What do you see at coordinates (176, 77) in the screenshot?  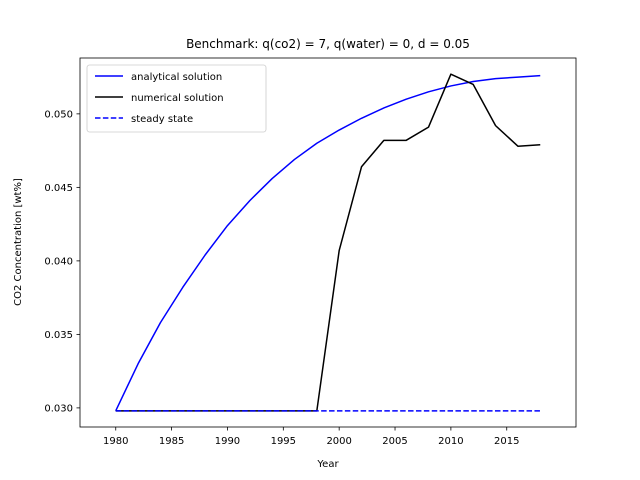 I see `legend-label: analytical solution` at bounding box center [176, 77].